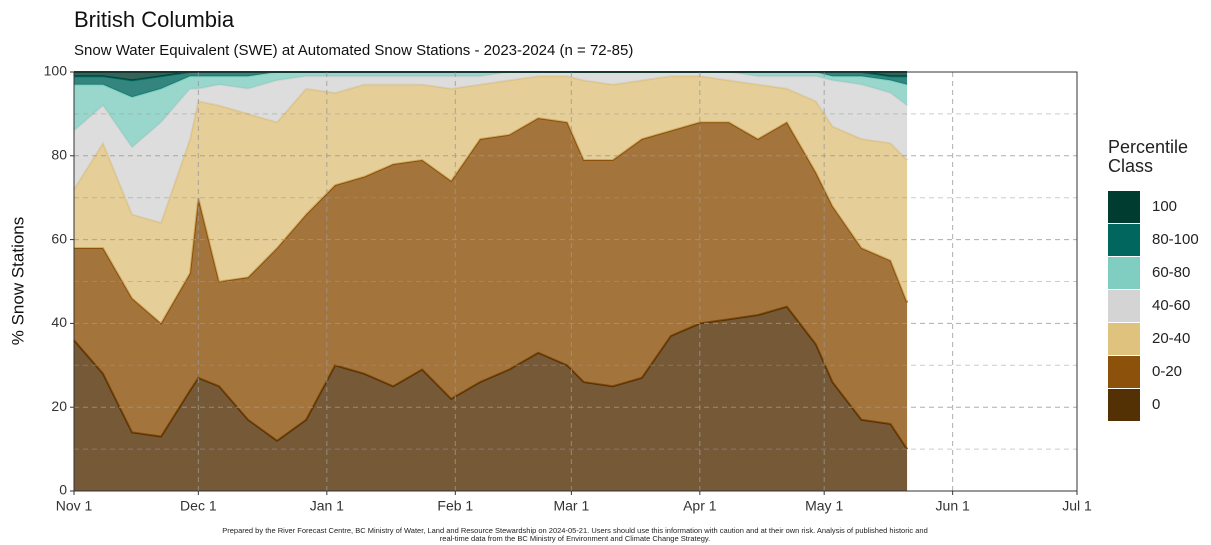 Image resolution: width=1211 pixels, height=545 pixels. I want to click on x-tick-label: Apr 1, so click(700, 506).